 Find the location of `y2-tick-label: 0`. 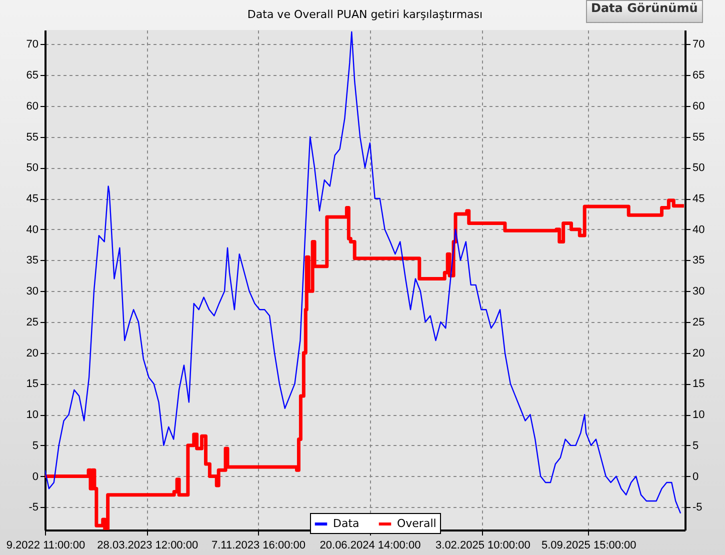

y2-tick-label: 0 is located at coordinates (695, 476).